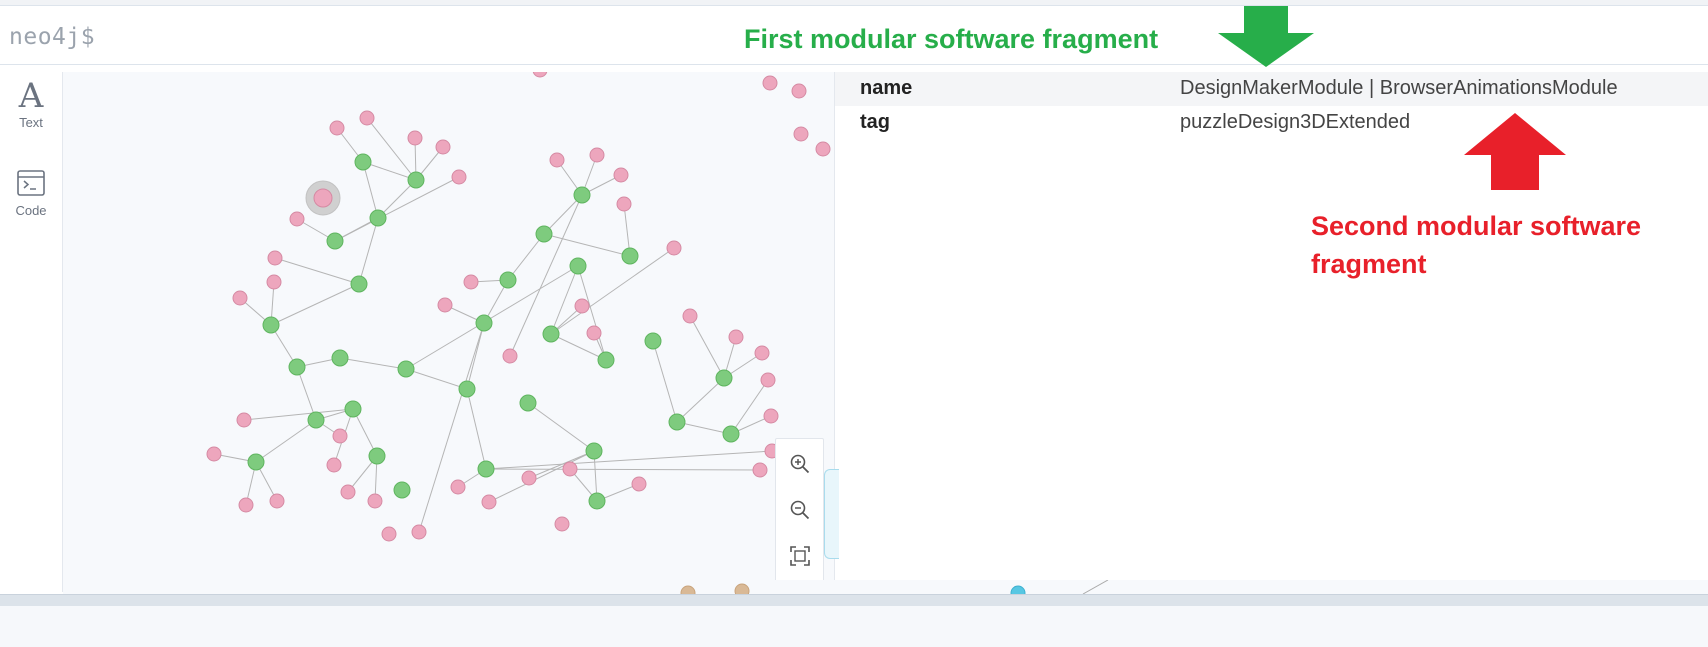  I want to click on query-editor: neo4j$, so click(854, 35).